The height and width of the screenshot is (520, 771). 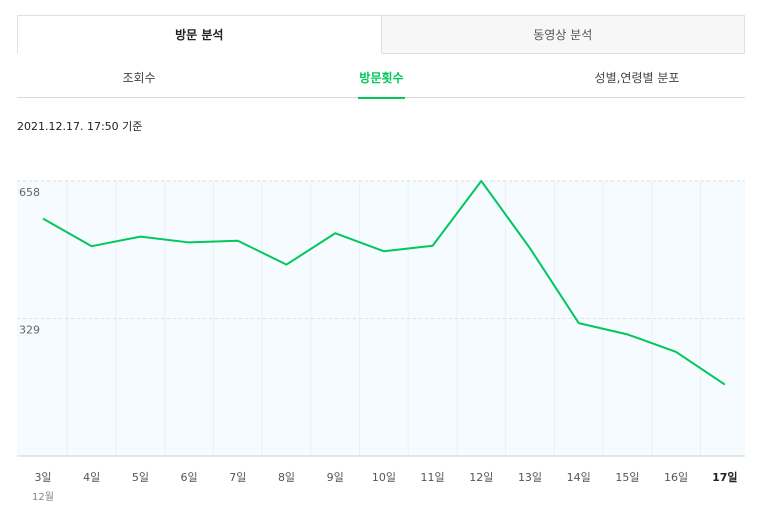 I want to click on x-tick-label: 6일, so click(x=189, y=477).